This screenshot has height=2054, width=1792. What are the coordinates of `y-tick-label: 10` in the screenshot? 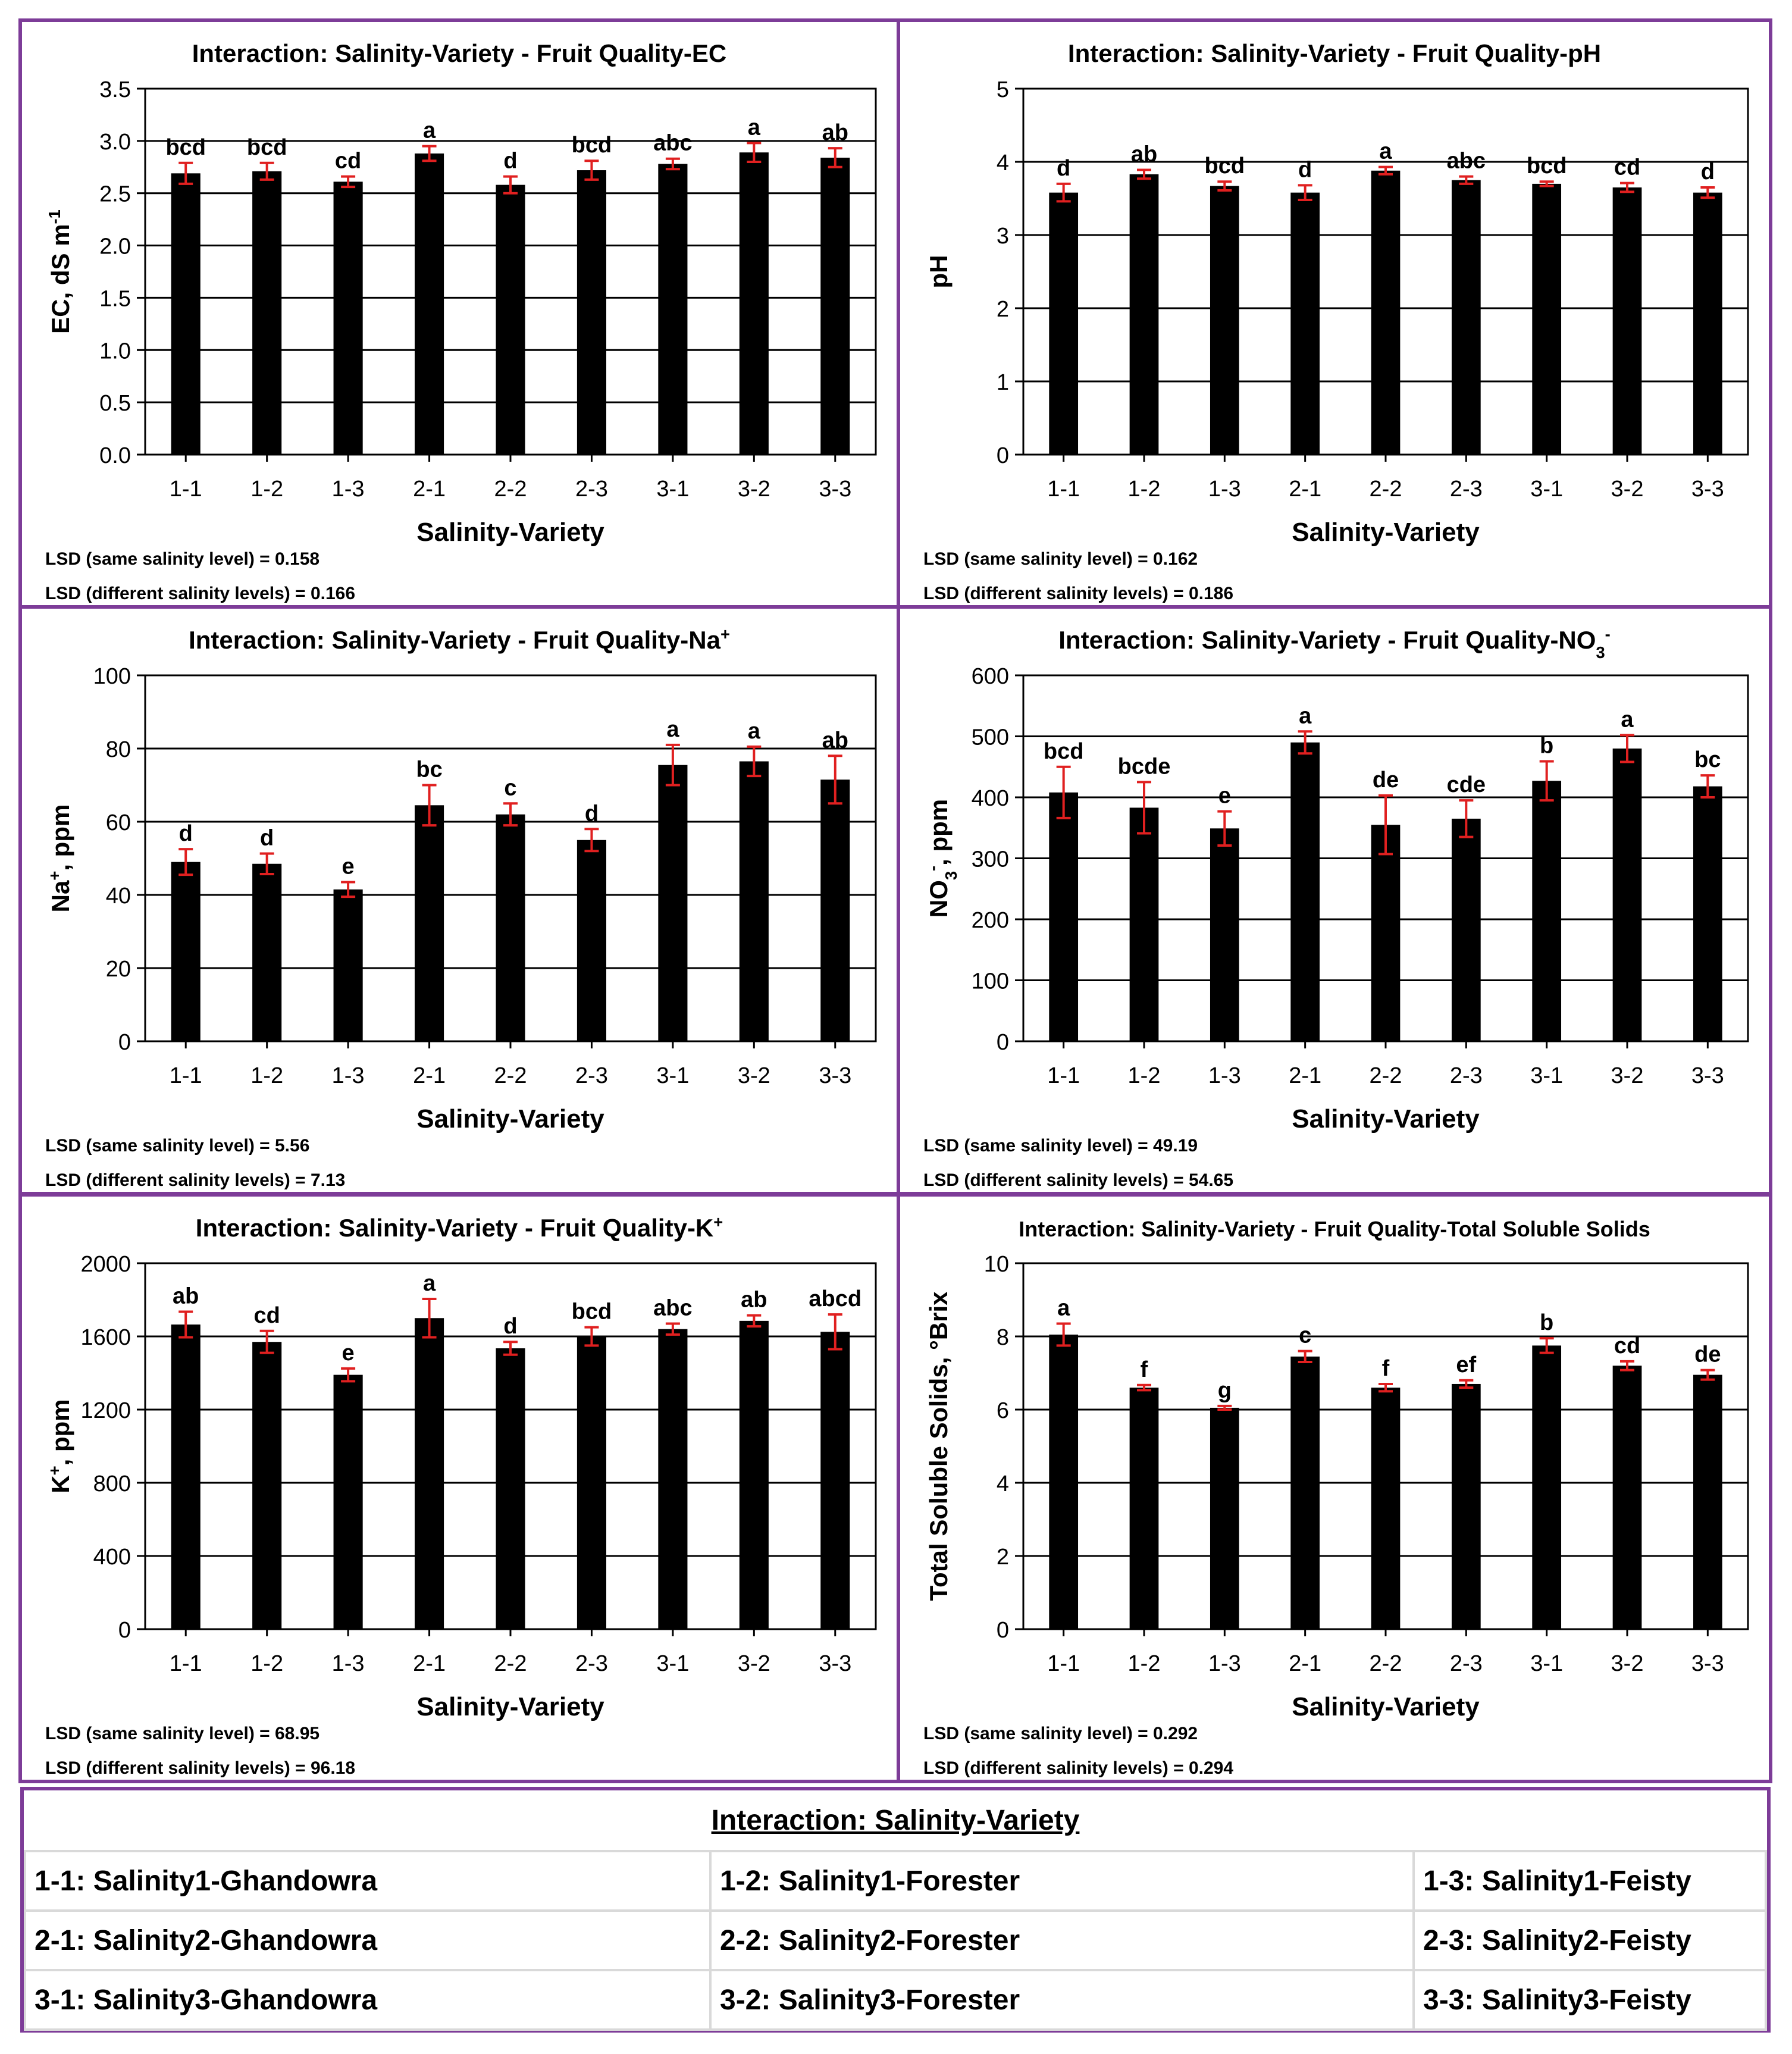 It's located at (996, 1264).